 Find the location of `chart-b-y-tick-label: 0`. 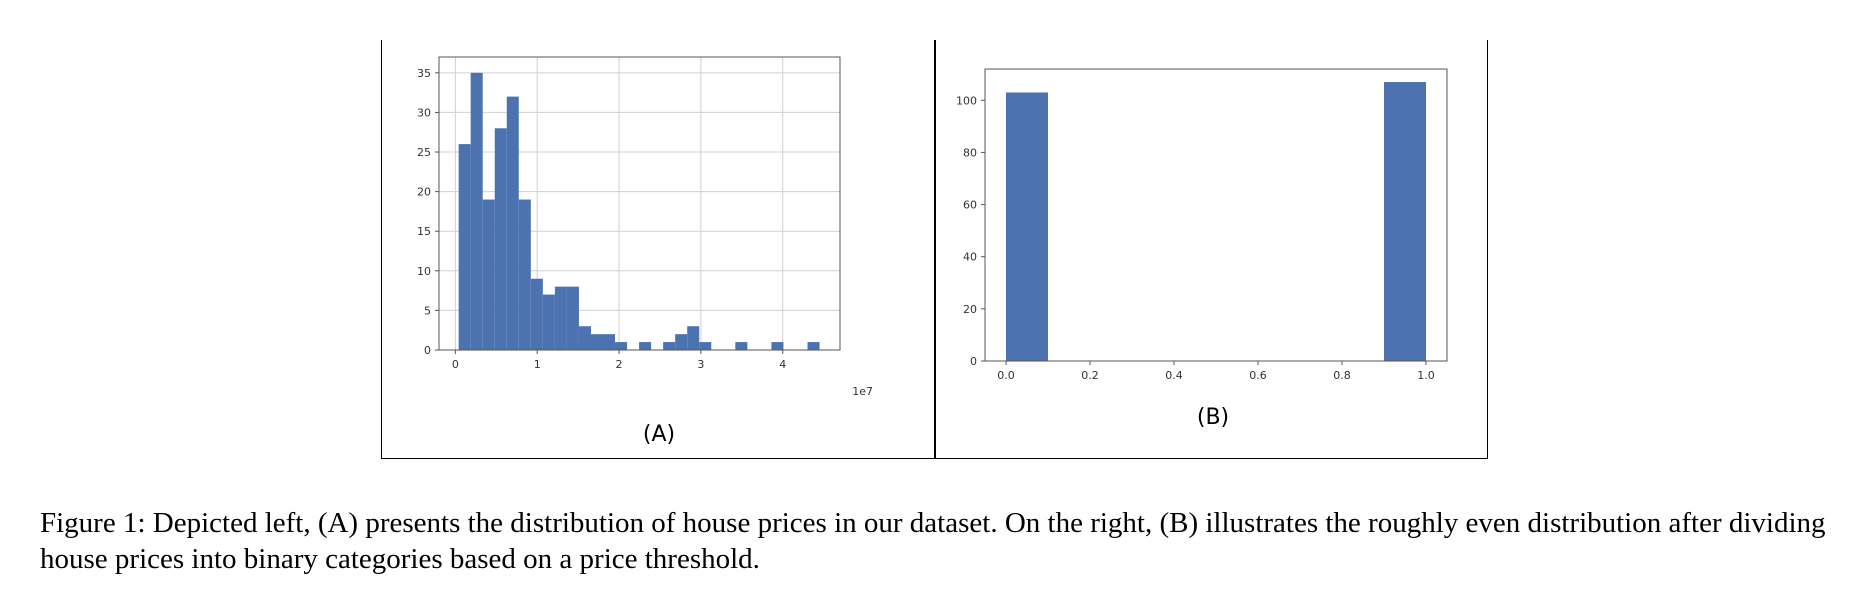

chart-b-y-tick-label: 0 is located at coordinates (973, 361).